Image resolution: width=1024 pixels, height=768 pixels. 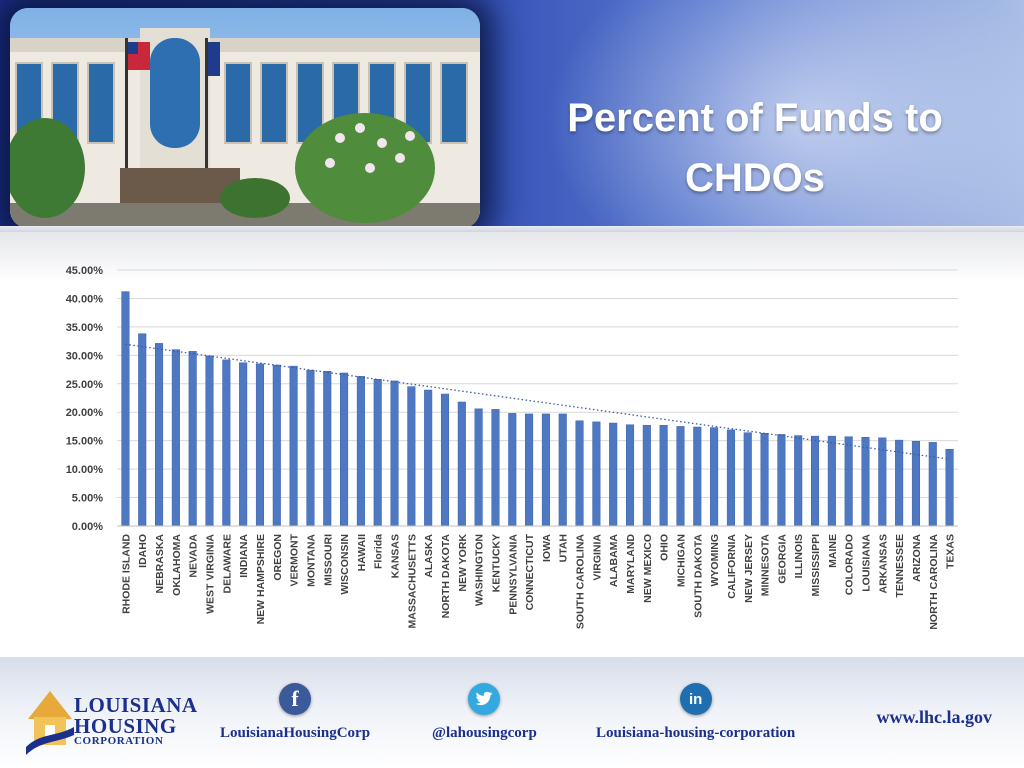 I want to click on x-tick-label: TEXAS, so click(x=951, y=551).